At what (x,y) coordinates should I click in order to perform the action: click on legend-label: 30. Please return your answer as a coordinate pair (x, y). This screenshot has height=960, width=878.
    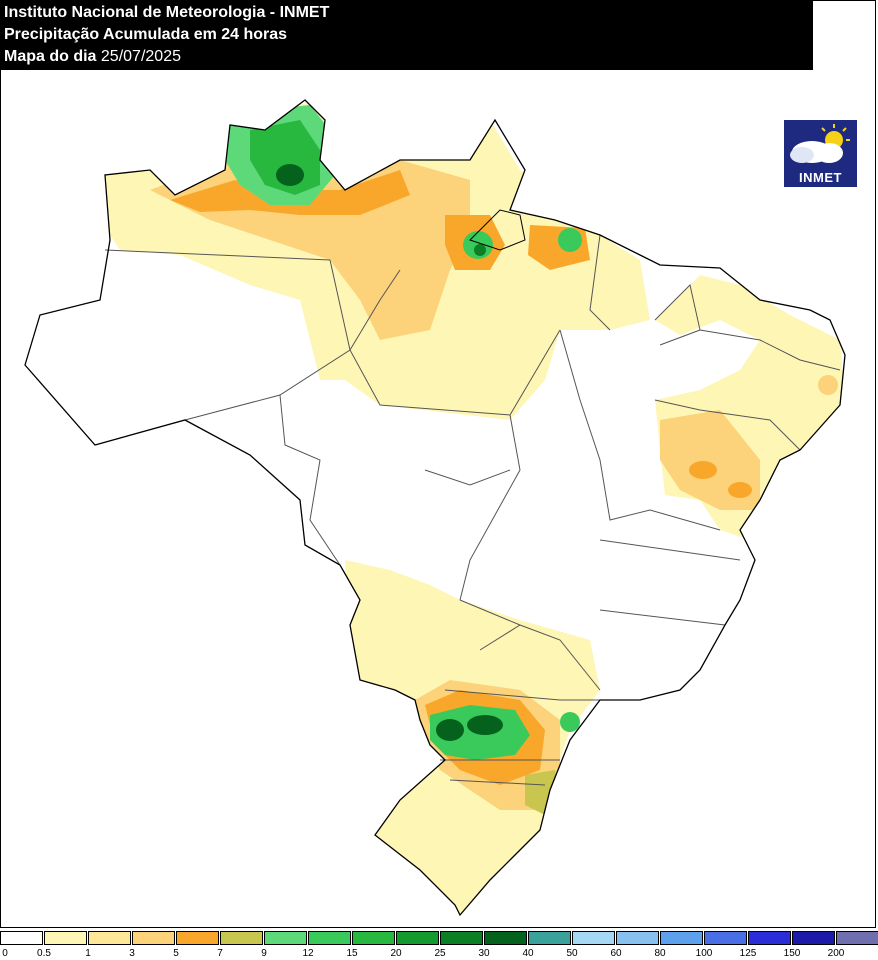
    Looking at the image, I should click on (484, 953).